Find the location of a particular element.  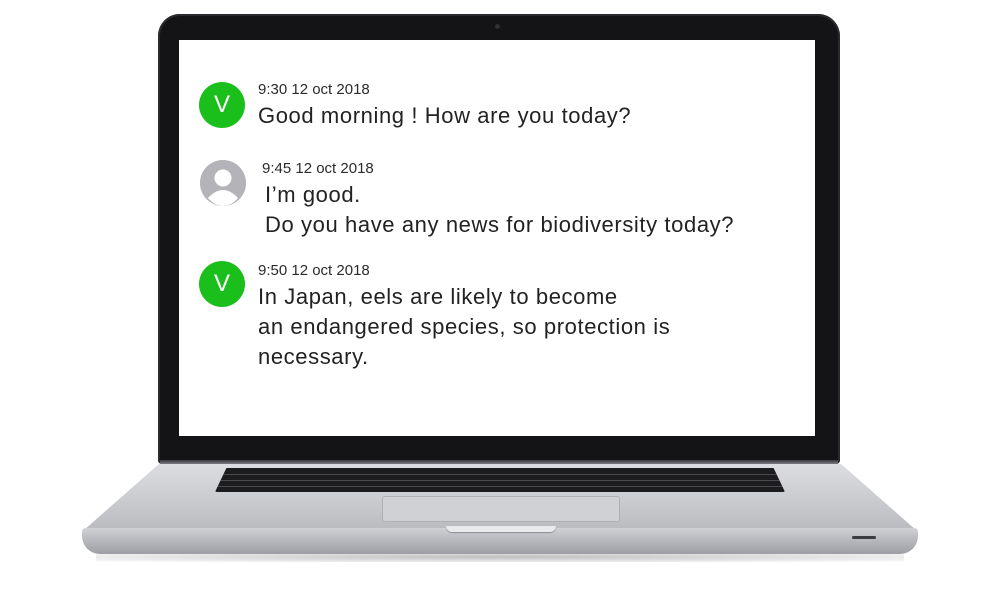

message-line: necessary. is located at coordinates (313, 356).